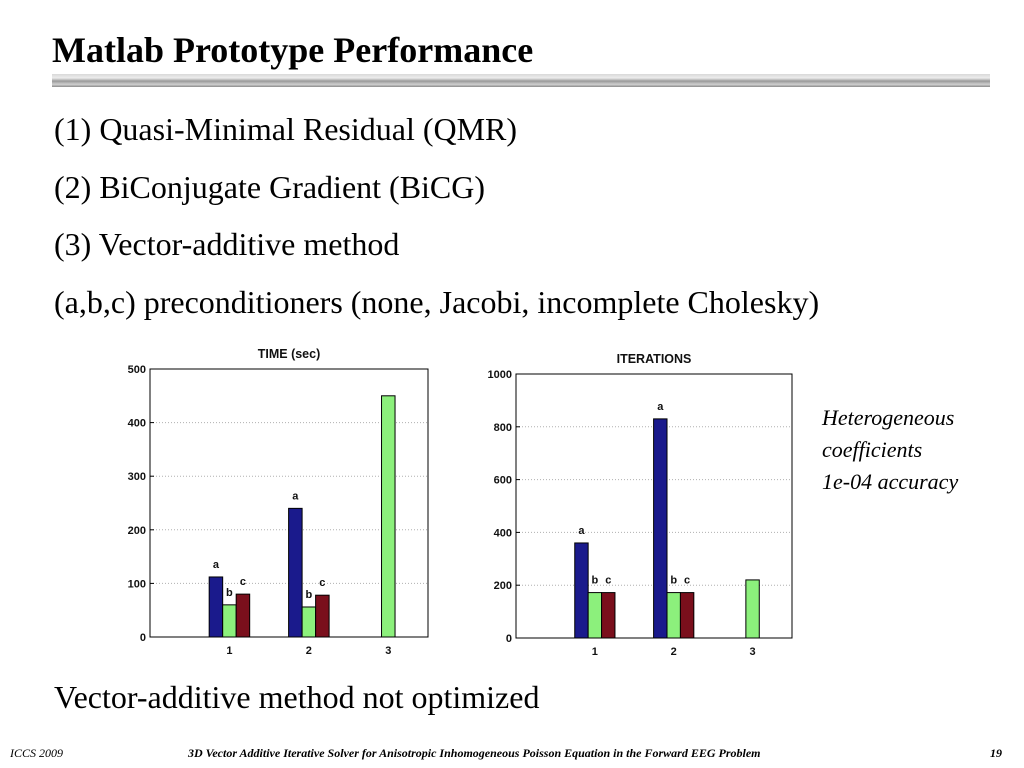 This screenshot has height=768, width=1024. What do you see at coordinates (996, 753) in the screenshot?
I see `footer-page-number: 19` at bounding box center [996, 753].